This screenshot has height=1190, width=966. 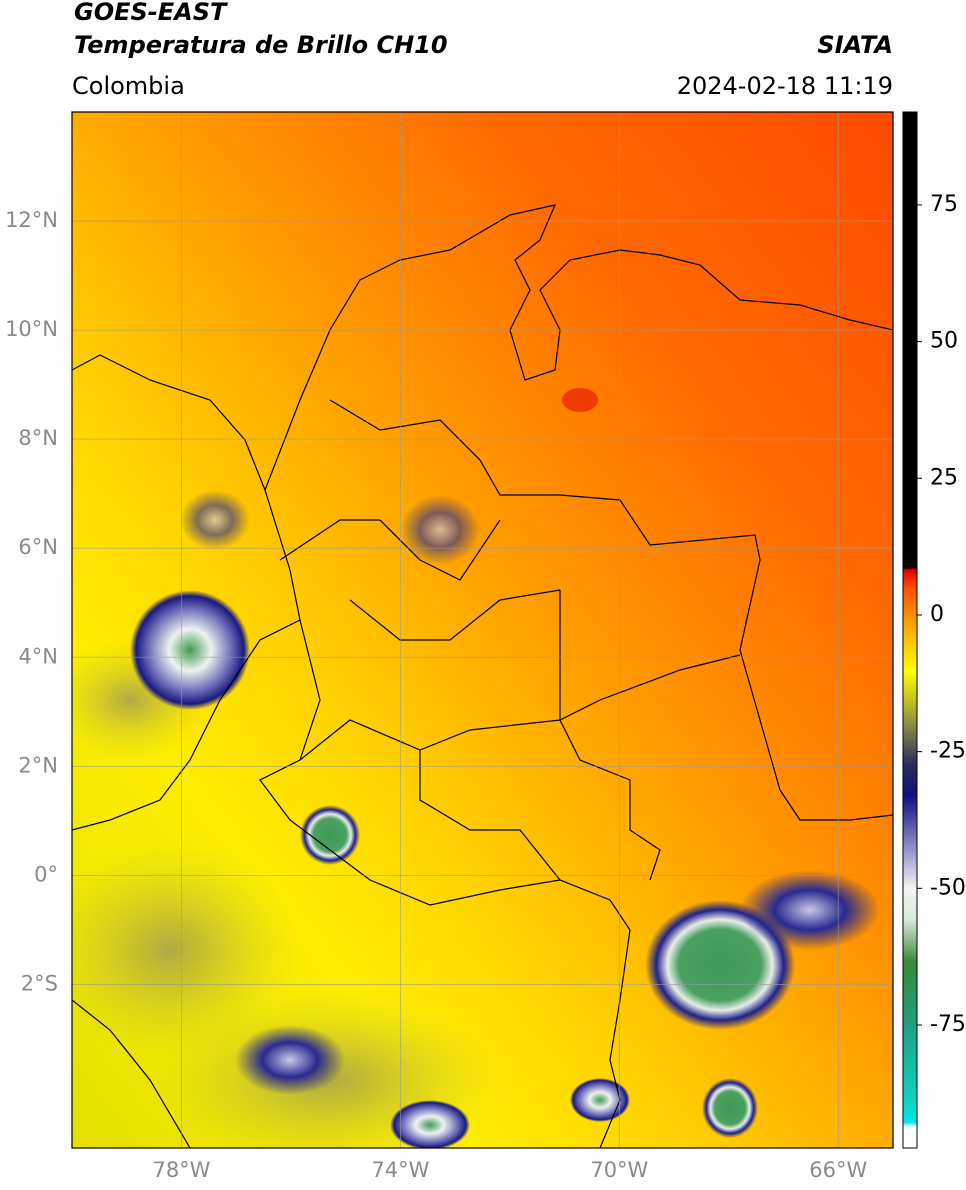 I want to click on y-tick-label: 12°N, so click(x=31, y=220).